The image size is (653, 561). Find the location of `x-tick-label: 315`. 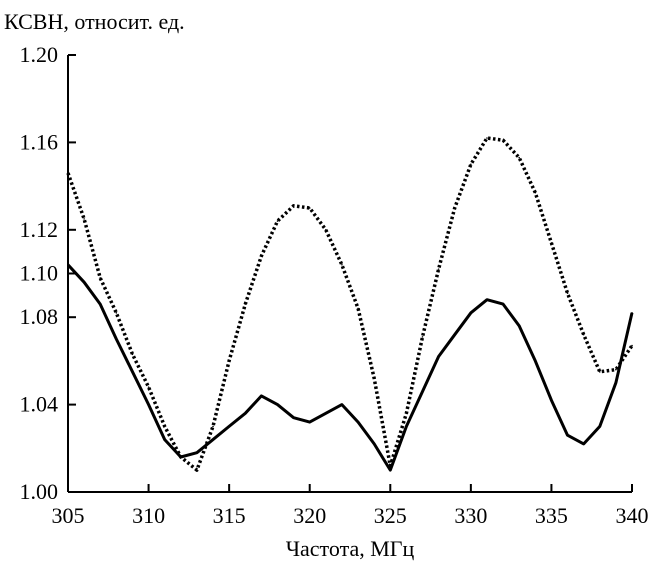

x-tick-label: 315 is located at coordinates (229, 515).